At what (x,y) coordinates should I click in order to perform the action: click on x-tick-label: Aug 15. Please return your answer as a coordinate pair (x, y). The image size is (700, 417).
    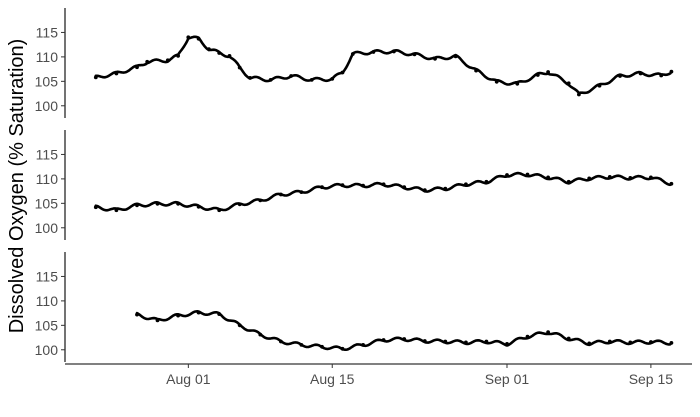
    Looking at the image, I should click on (332, 379).